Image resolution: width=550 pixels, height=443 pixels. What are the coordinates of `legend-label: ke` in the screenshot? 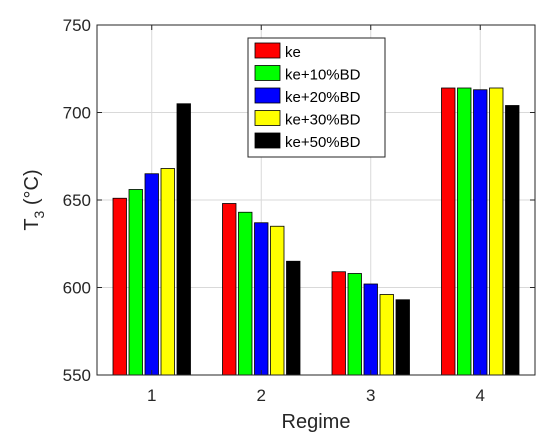 It's located at (293, 52).